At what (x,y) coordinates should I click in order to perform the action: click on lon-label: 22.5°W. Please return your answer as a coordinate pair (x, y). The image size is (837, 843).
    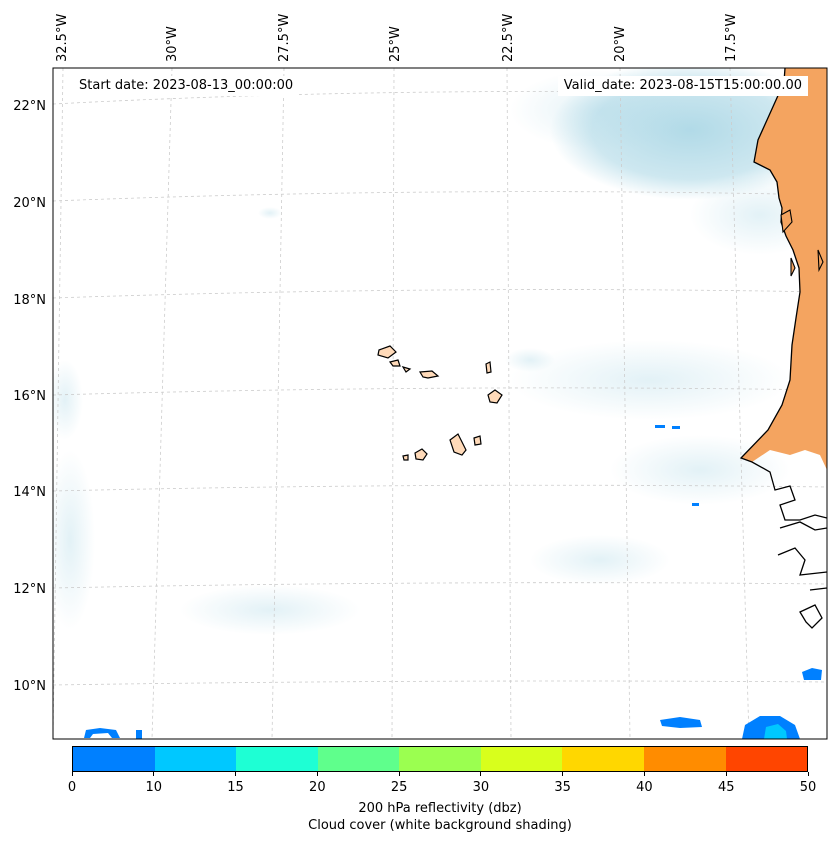
    Looking at the image, I should click on (508, 38).